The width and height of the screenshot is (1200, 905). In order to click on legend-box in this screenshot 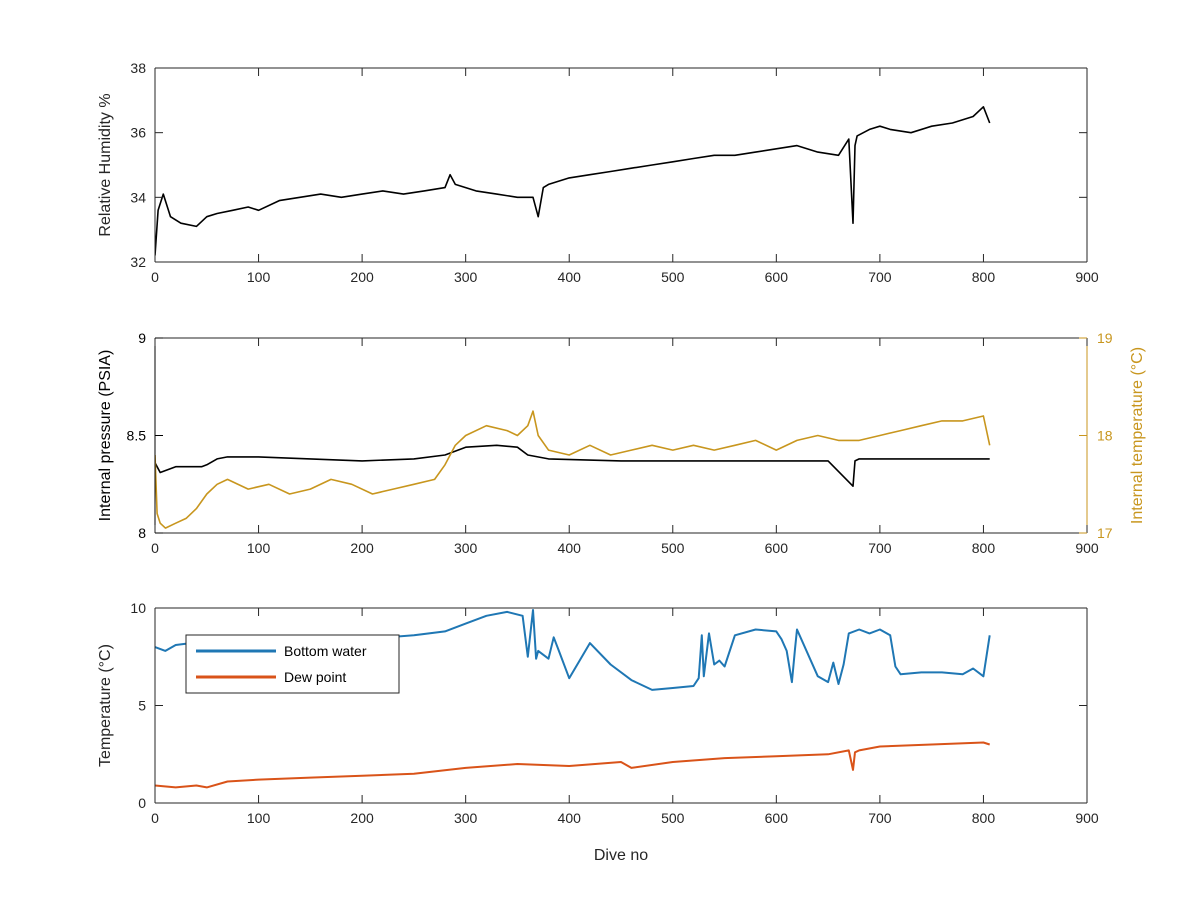, I will do `click(292, 664)`.